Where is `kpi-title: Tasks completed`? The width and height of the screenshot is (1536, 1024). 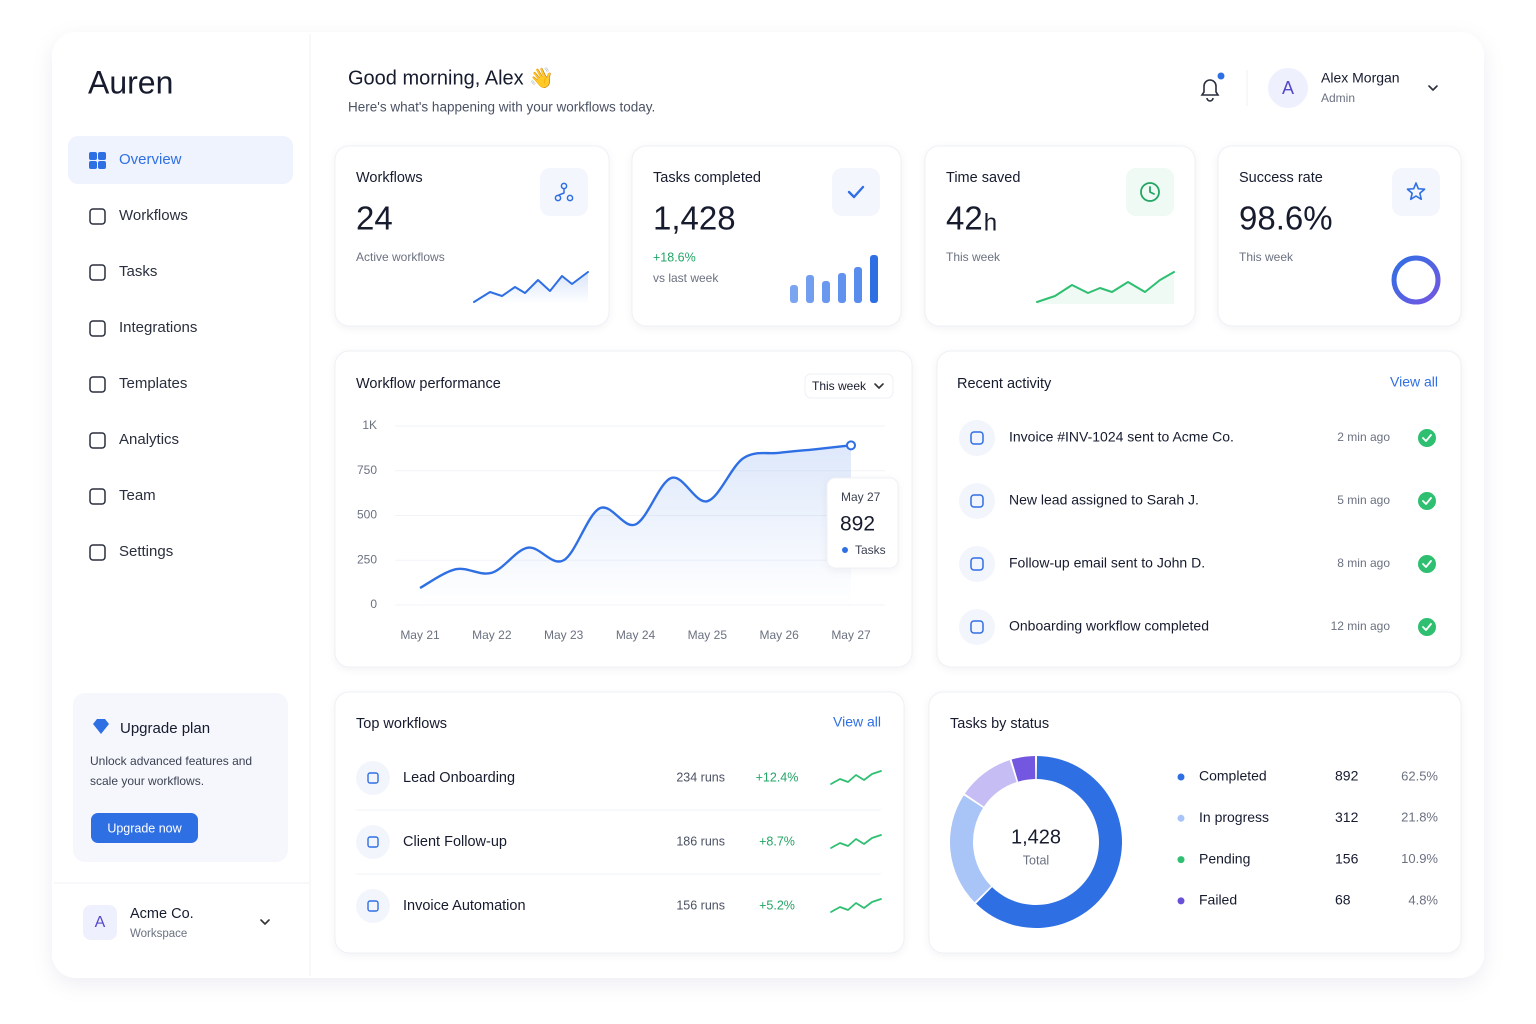
kpi-title: Tasks completed is located at coordinates (707, 178).